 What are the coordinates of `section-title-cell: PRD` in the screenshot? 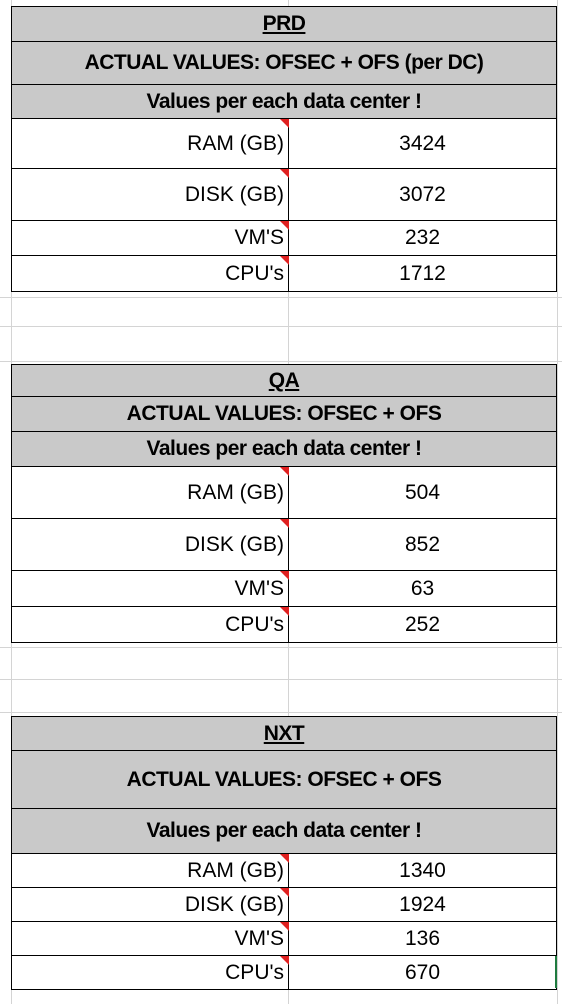 It's located at (284, 24).